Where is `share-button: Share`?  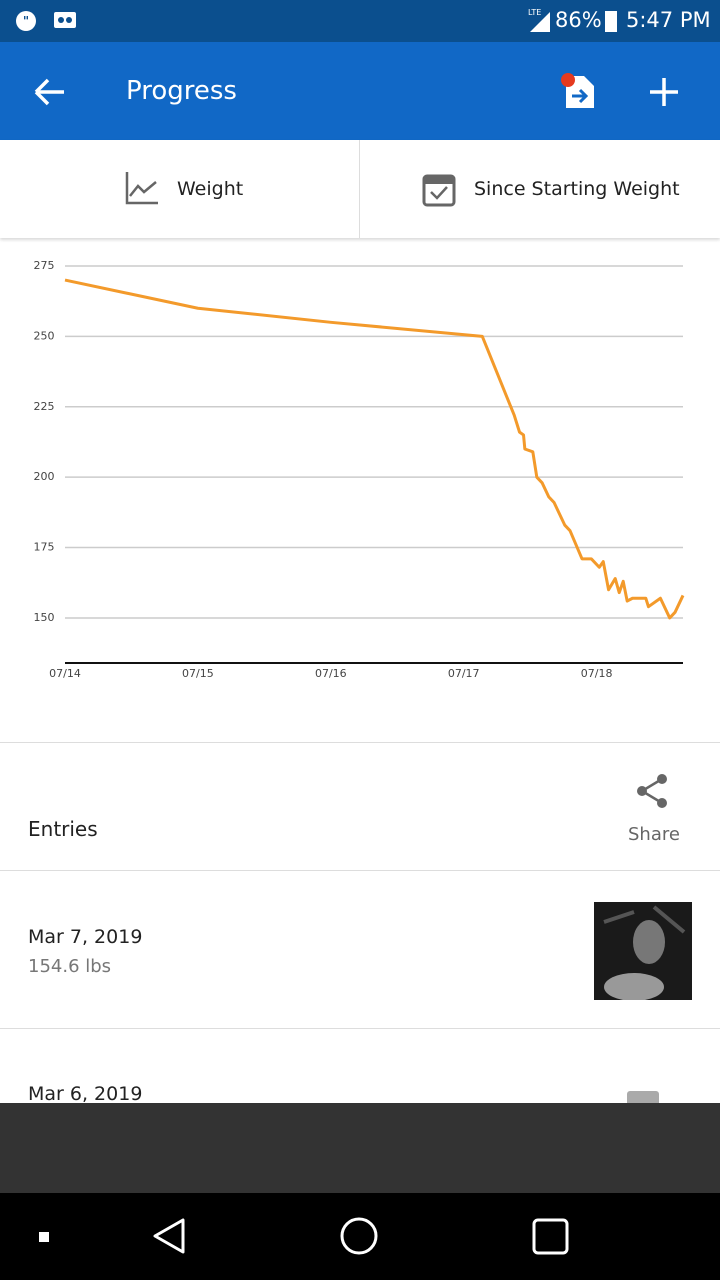 share-button: Share is located at coordinates (653, 812).